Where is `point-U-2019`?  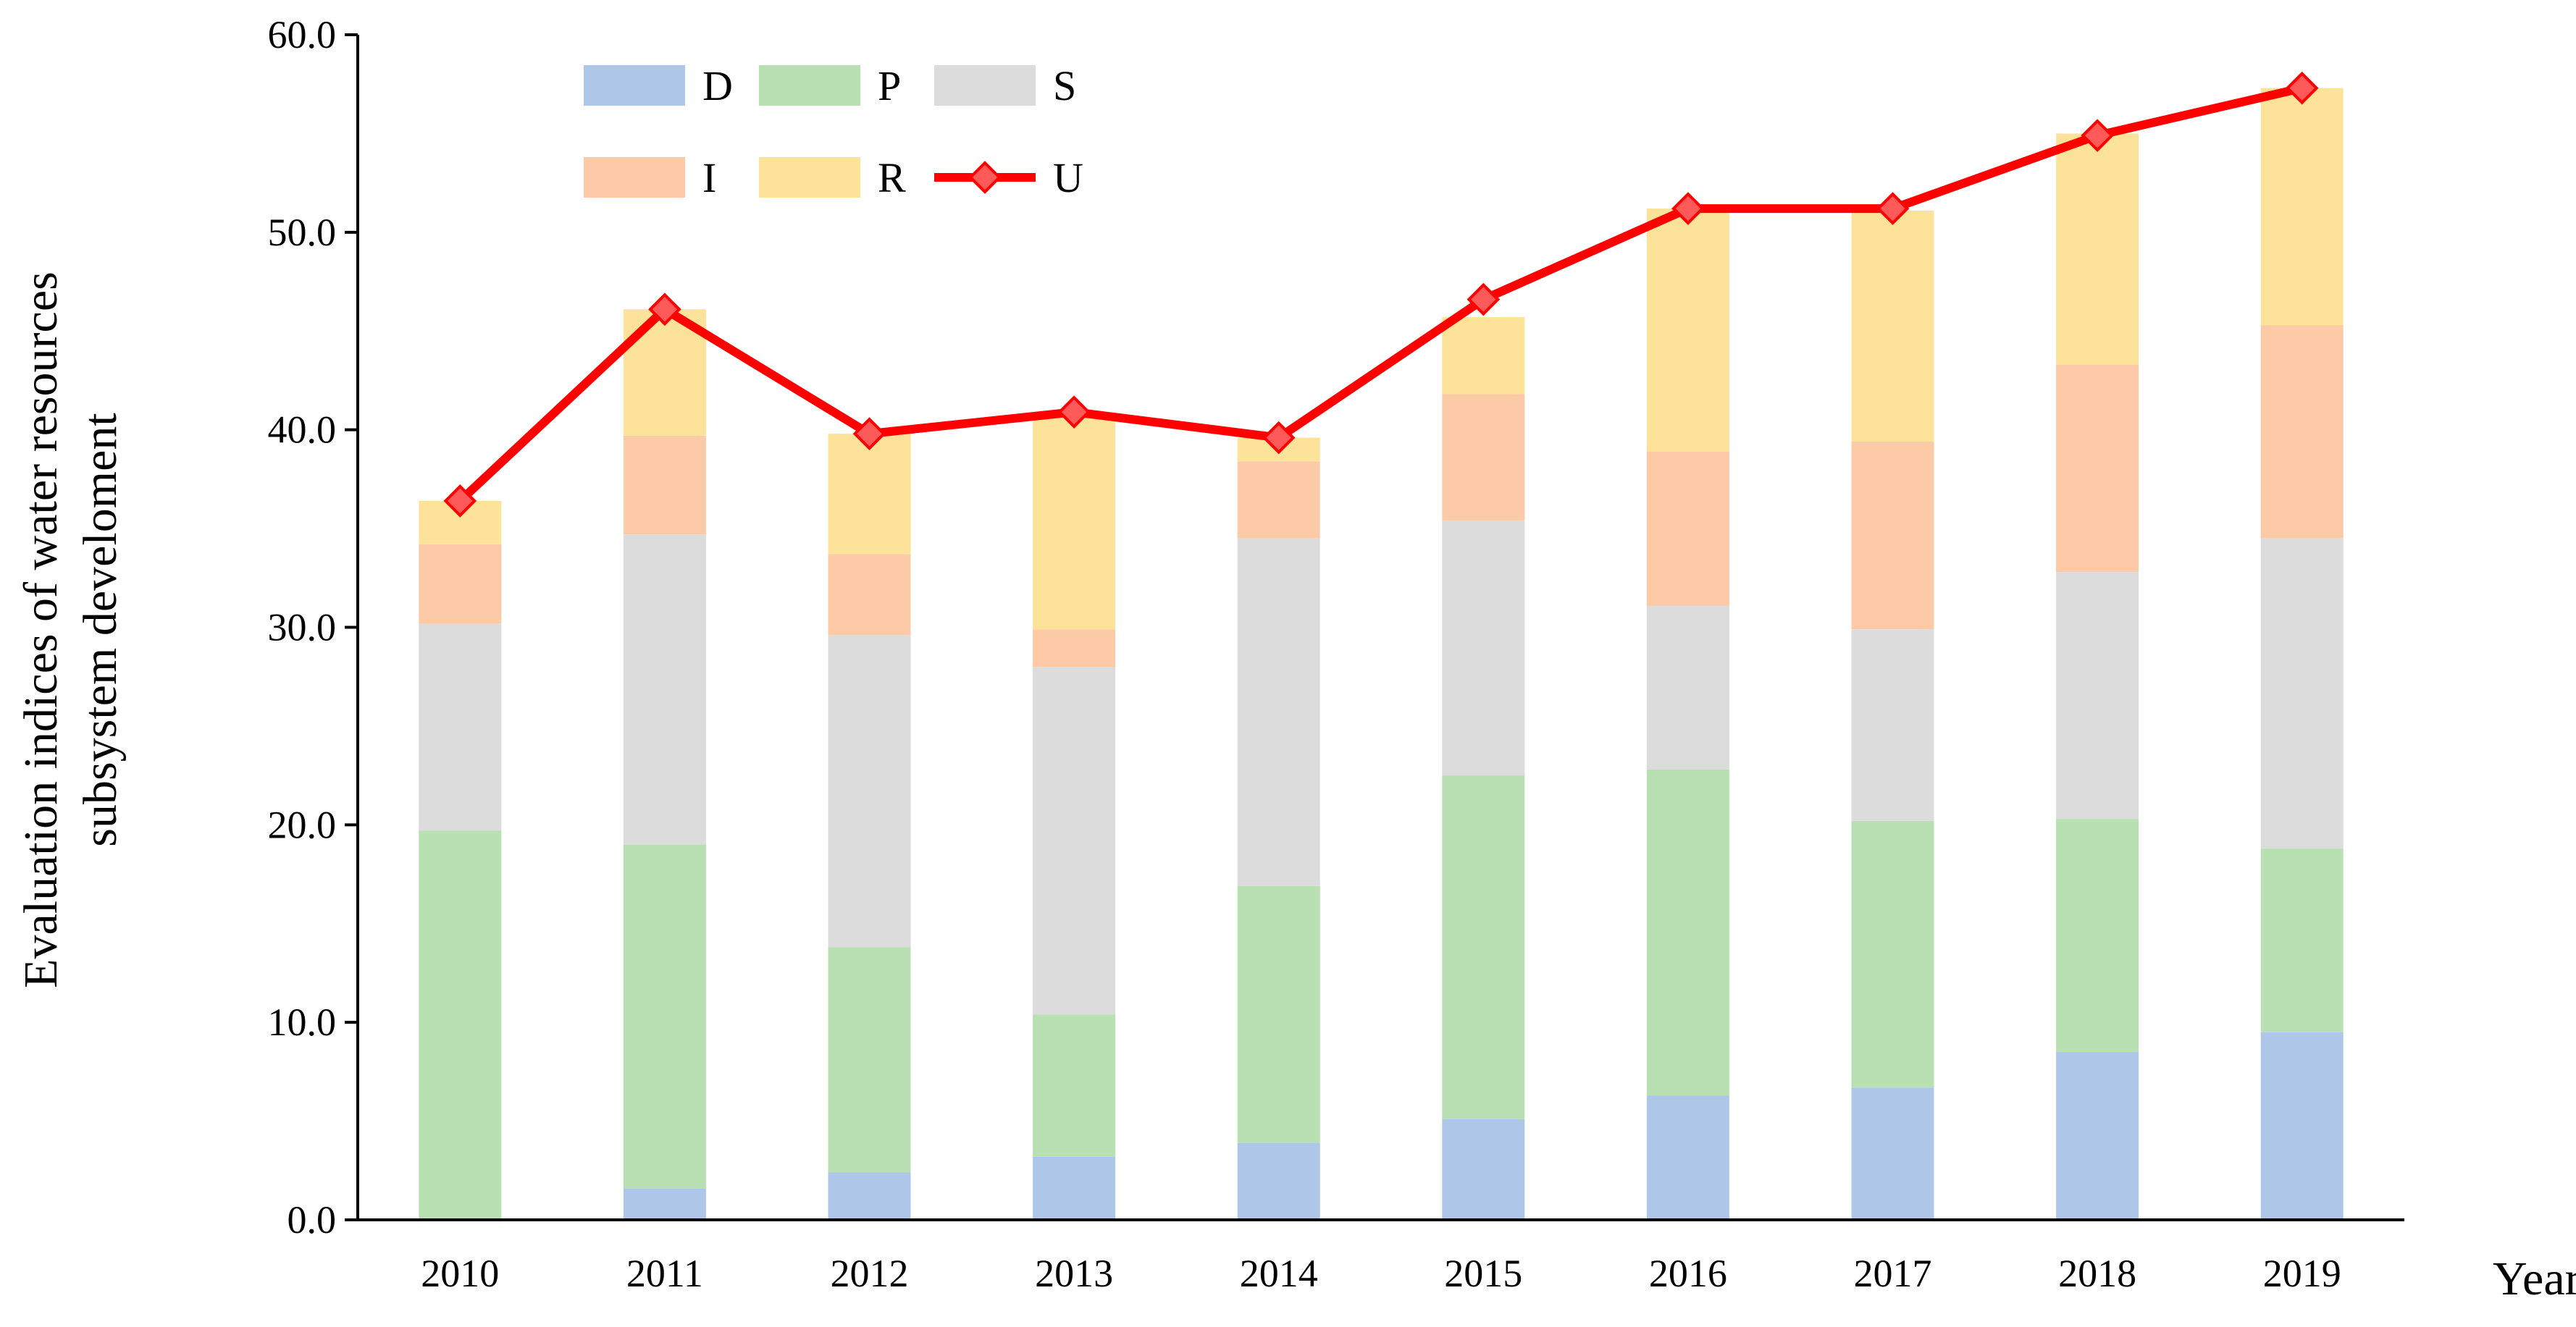 point-U-2019 is located at coordinates (2302, 88).